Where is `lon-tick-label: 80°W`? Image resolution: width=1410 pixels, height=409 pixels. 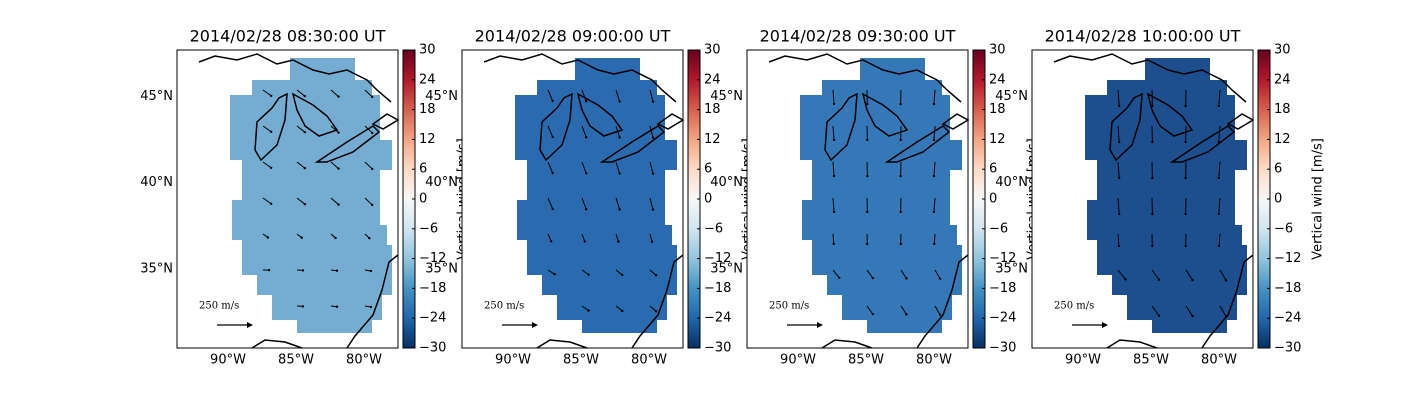
lon-tick-label: 80°W is located at coordinates (934, 360).